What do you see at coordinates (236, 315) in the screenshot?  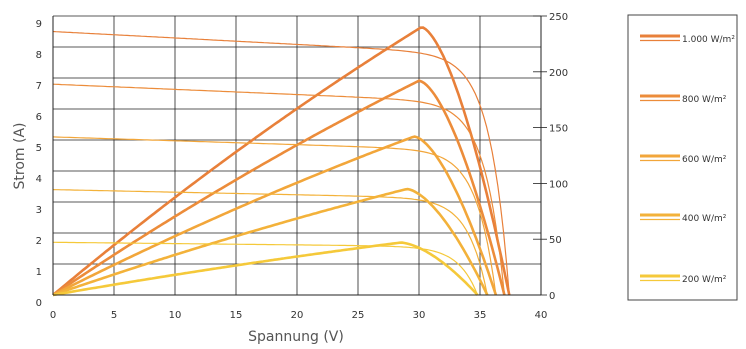 I see `x-tick-label: 15` at bounding box center [236, 315].